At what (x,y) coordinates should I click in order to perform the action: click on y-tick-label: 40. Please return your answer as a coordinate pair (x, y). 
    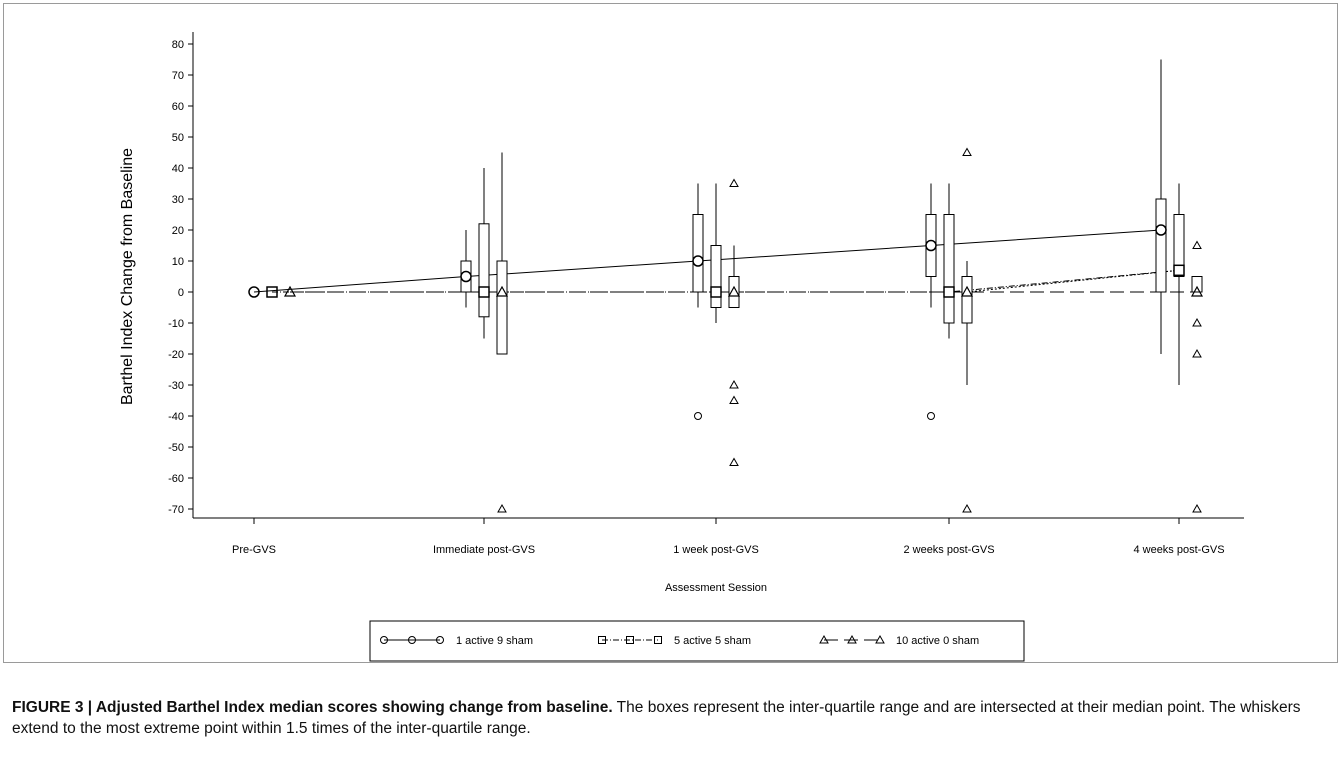
    Looking at the image, I should click on (178, 169).